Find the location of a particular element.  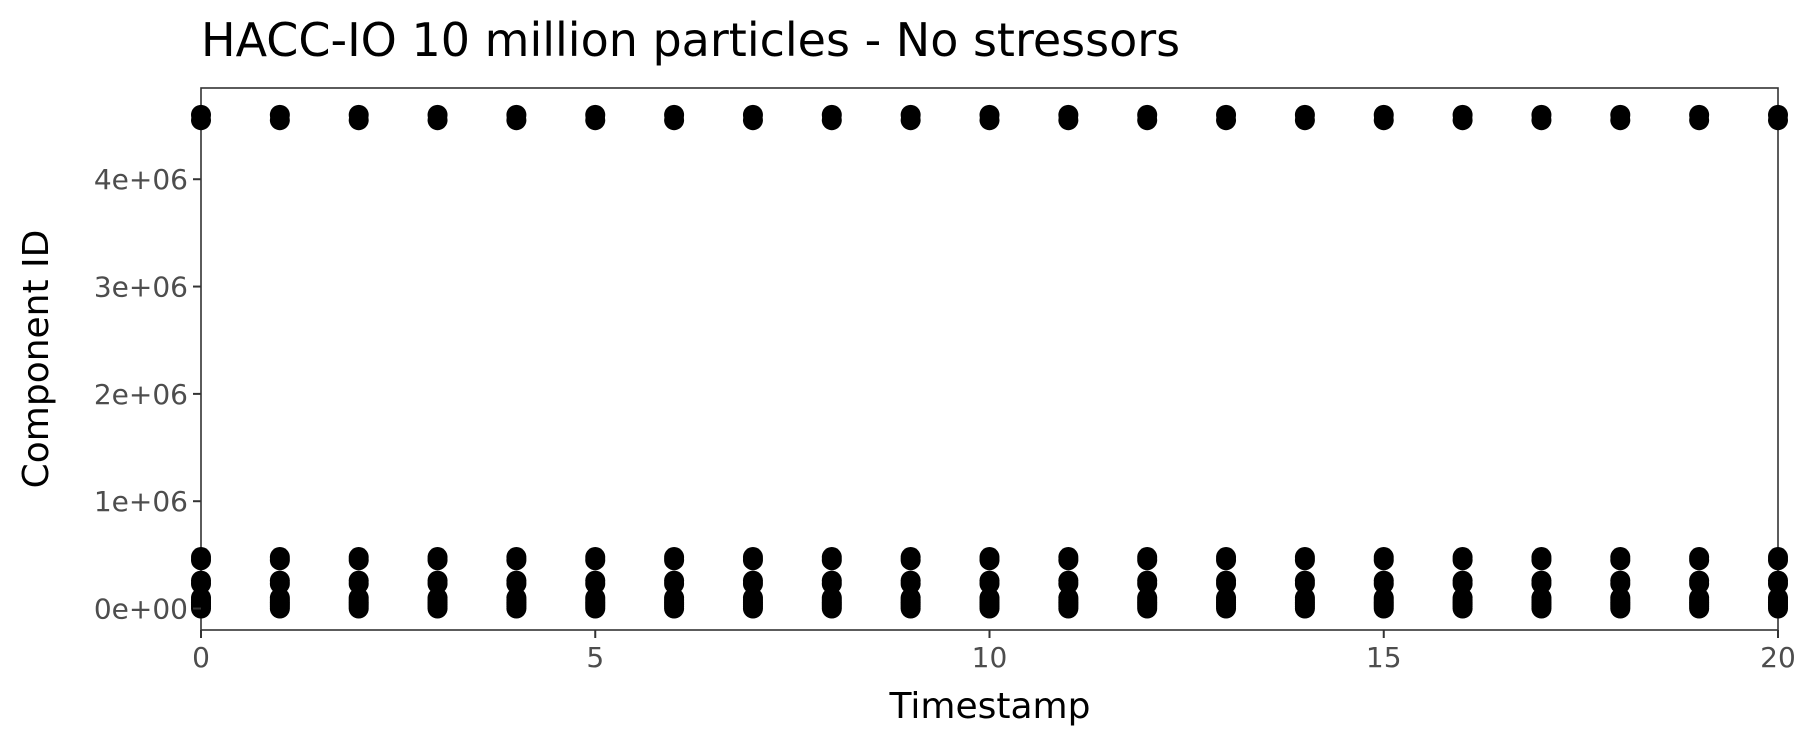

y-axis: 0e+00 1e+06 2e+06 3e+06 4e+06 is located at coordinates (147, 394).